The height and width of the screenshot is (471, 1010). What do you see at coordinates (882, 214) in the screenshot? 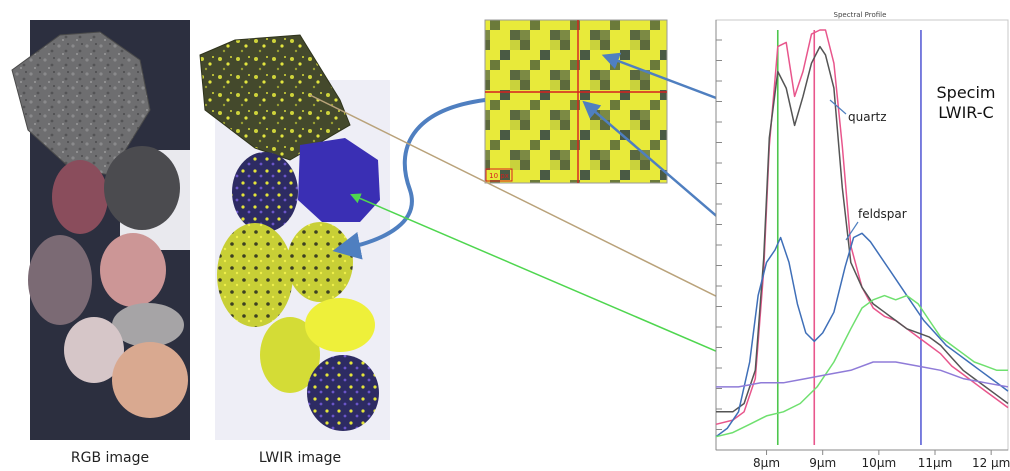
I see `feldspar-label: feldspar` at bounding box center [882, 214].